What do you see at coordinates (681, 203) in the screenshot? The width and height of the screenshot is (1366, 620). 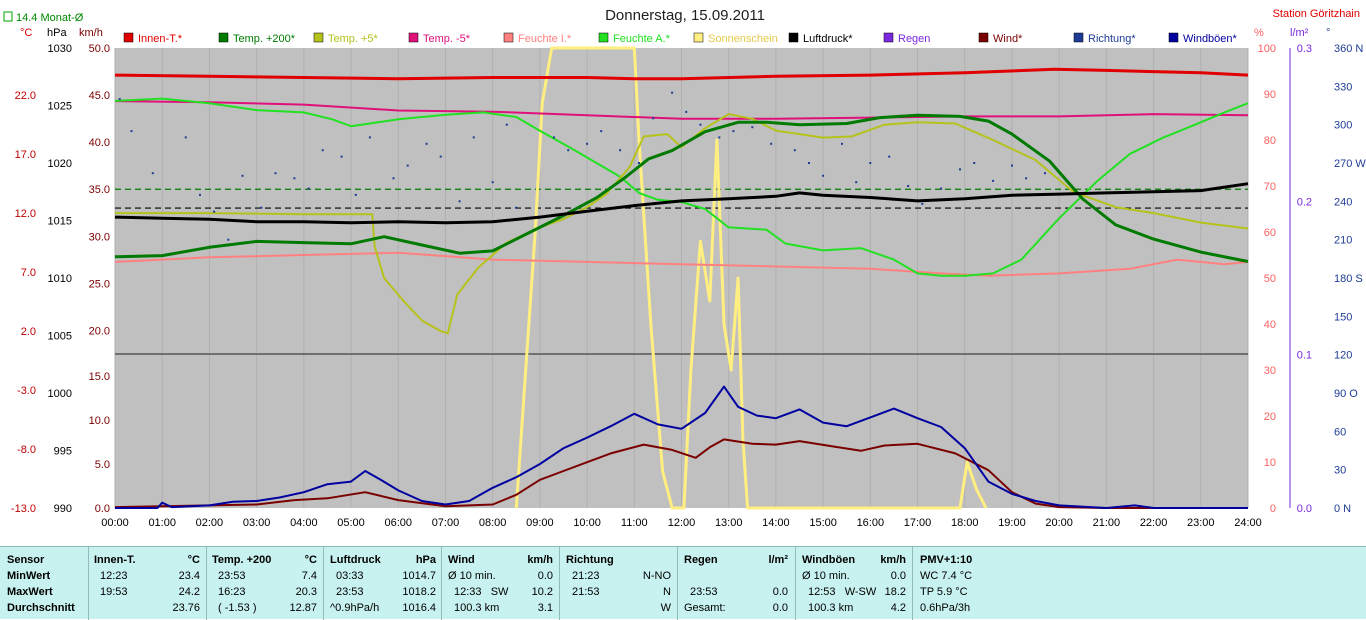 I see `series-line-luftdruck` at bounding box center [681, 203].